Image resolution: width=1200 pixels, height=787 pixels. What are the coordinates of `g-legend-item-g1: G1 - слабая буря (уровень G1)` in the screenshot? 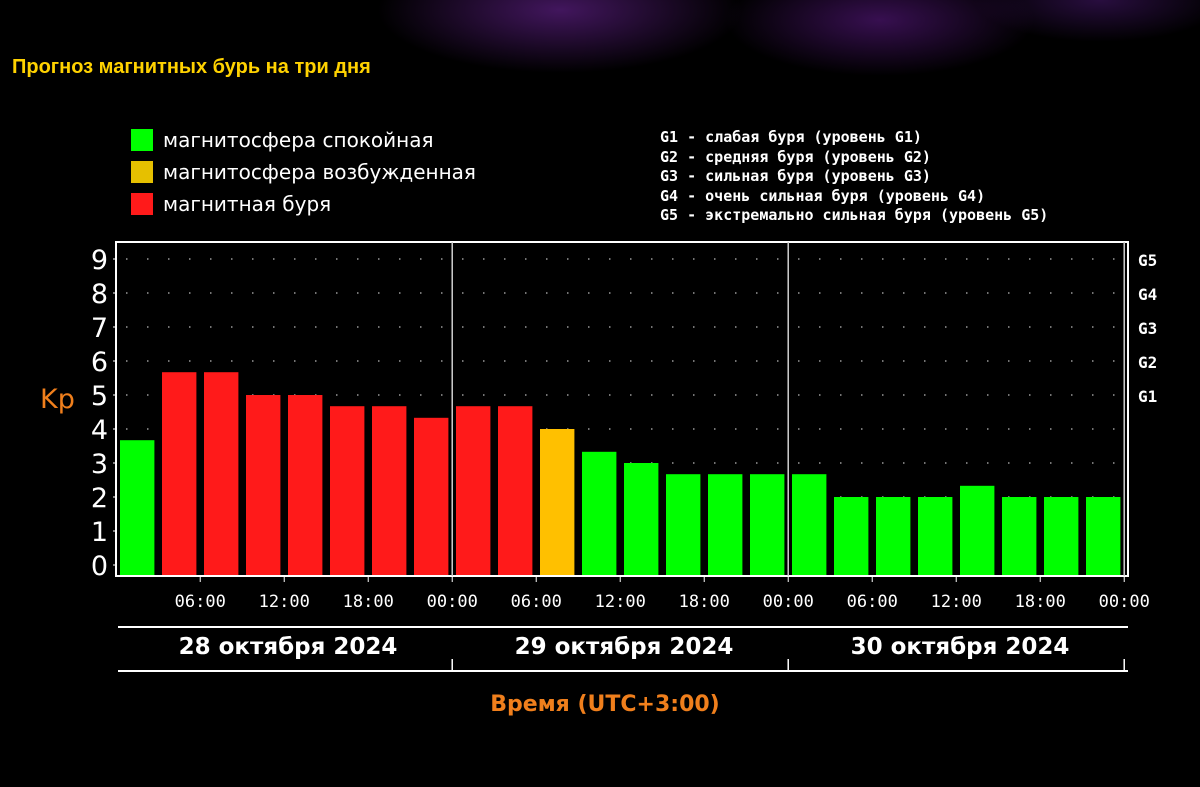 It's located at (791, 137).